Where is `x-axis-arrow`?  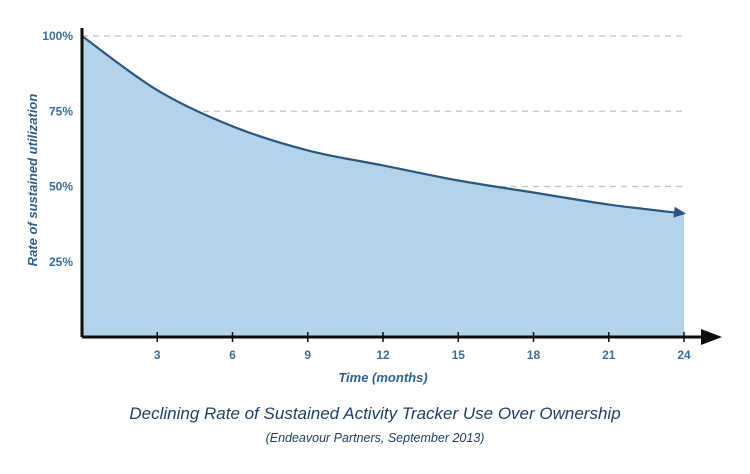 x-axis-arrow is located at coordinates (711, 337).